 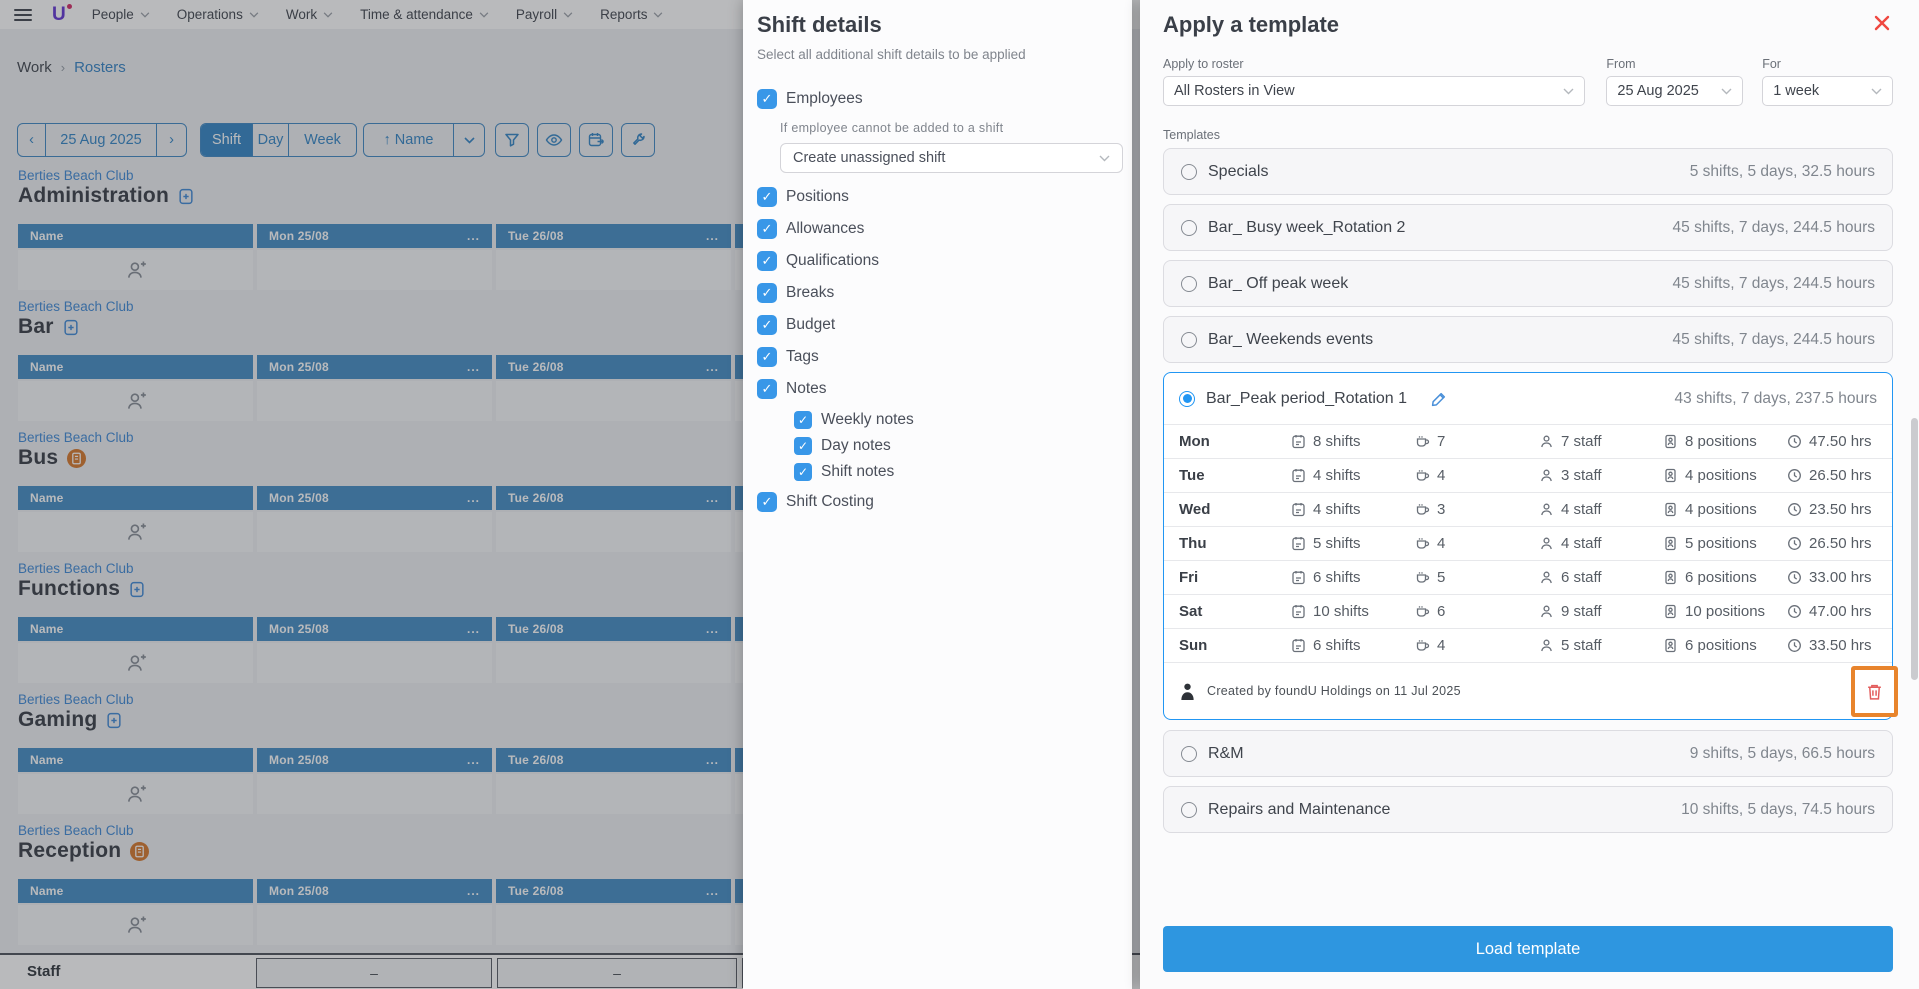 I want to click on weekly-notes-checkbox: ✓, so click(x=803, y=420).